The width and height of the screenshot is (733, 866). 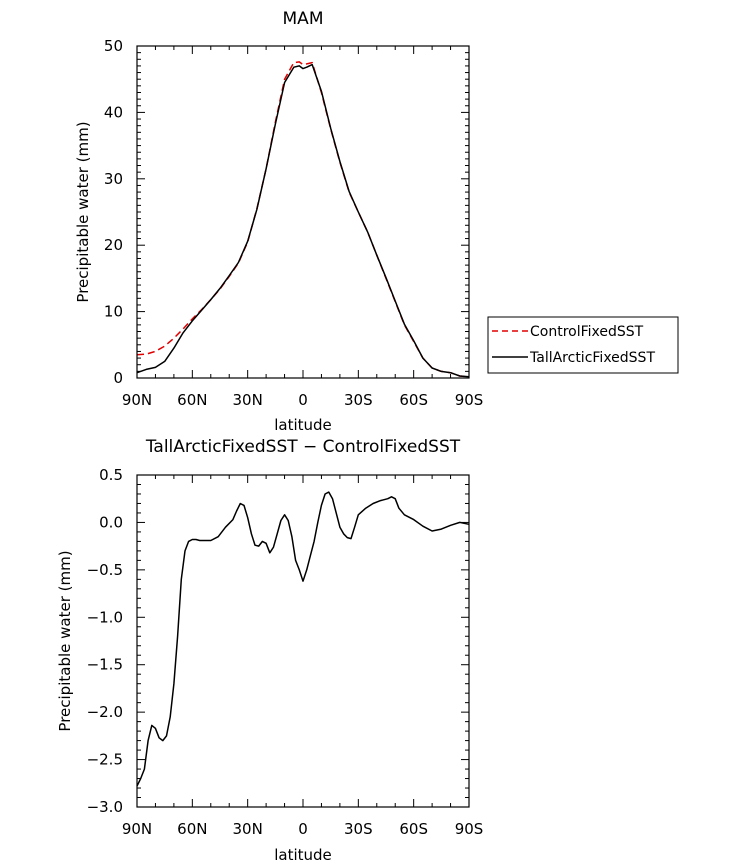 What do you see at coordinates (105, 617) in the screenshot?
I see `bottom-y-tick-label: −1.0` at bounding box center [105, 617].